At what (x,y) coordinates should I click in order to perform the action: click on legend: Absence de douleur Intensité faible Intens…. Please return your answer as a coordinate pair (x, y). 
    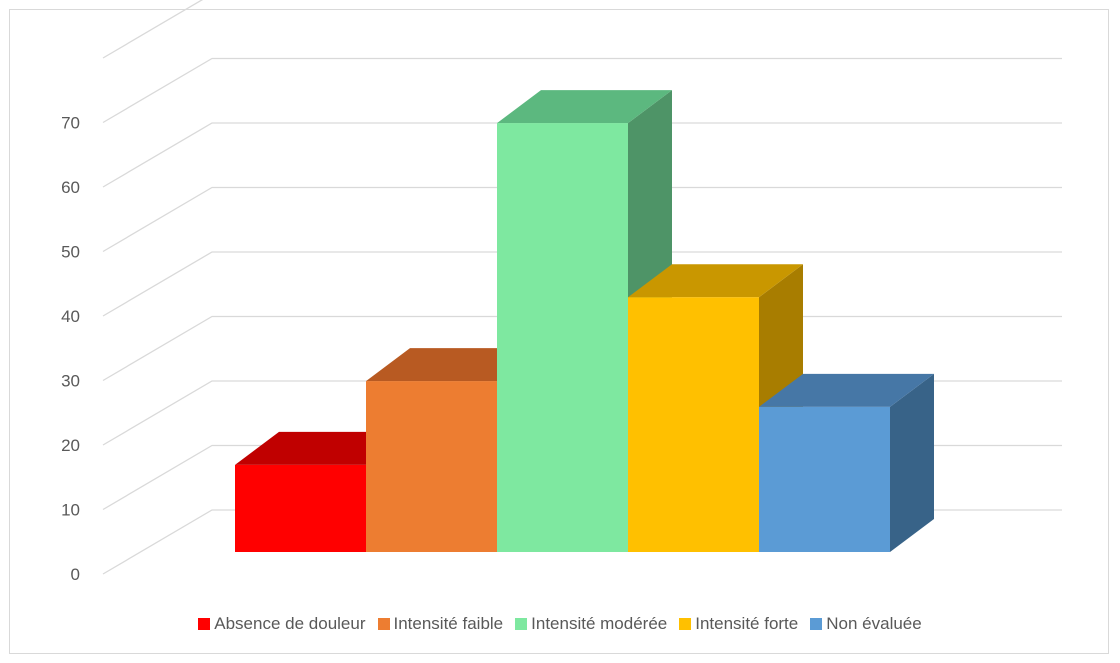
    Looking at the image, I should click on (560, 624).